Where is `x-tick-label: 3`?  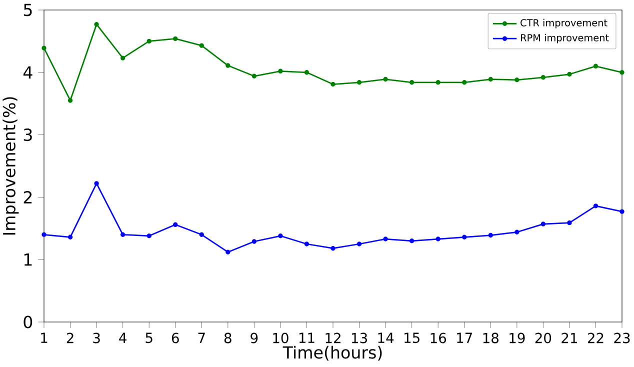
x-tick-label: 3 is located at coordinates (96, 338).